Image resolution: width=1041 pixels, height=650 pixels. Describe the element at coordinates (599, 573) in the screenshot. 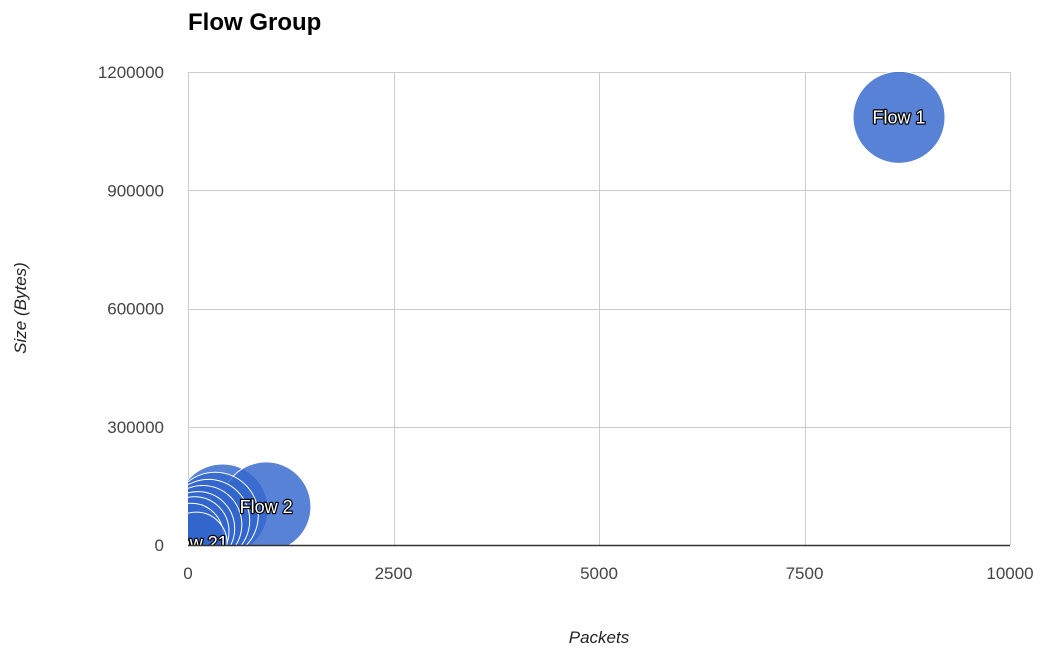

I see `x-tick-label: 5000` at that location.